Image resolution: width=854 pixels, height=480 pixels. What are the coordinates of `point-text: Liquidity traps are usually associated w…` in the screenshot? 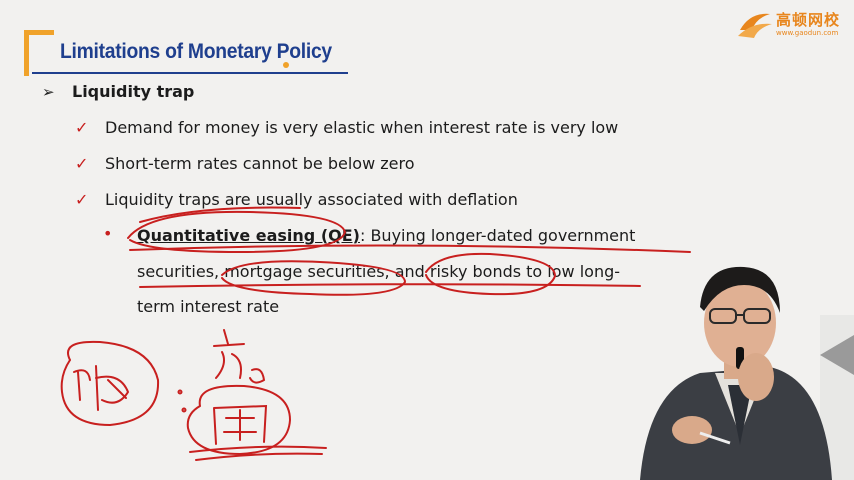 It's located at (311, 199).